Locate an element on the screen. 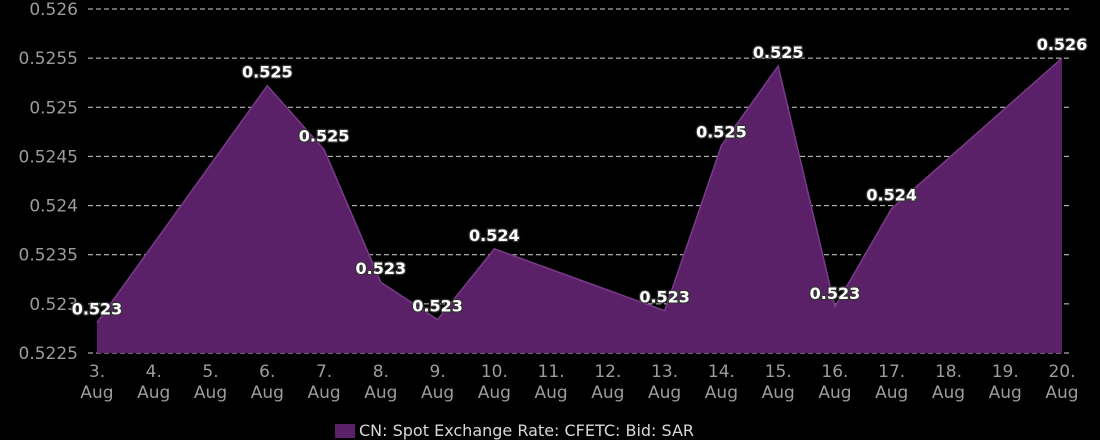 The width and height of the screenshot is (1100, 440). x-tick-label: 9. is located at coordinates (437, 372).